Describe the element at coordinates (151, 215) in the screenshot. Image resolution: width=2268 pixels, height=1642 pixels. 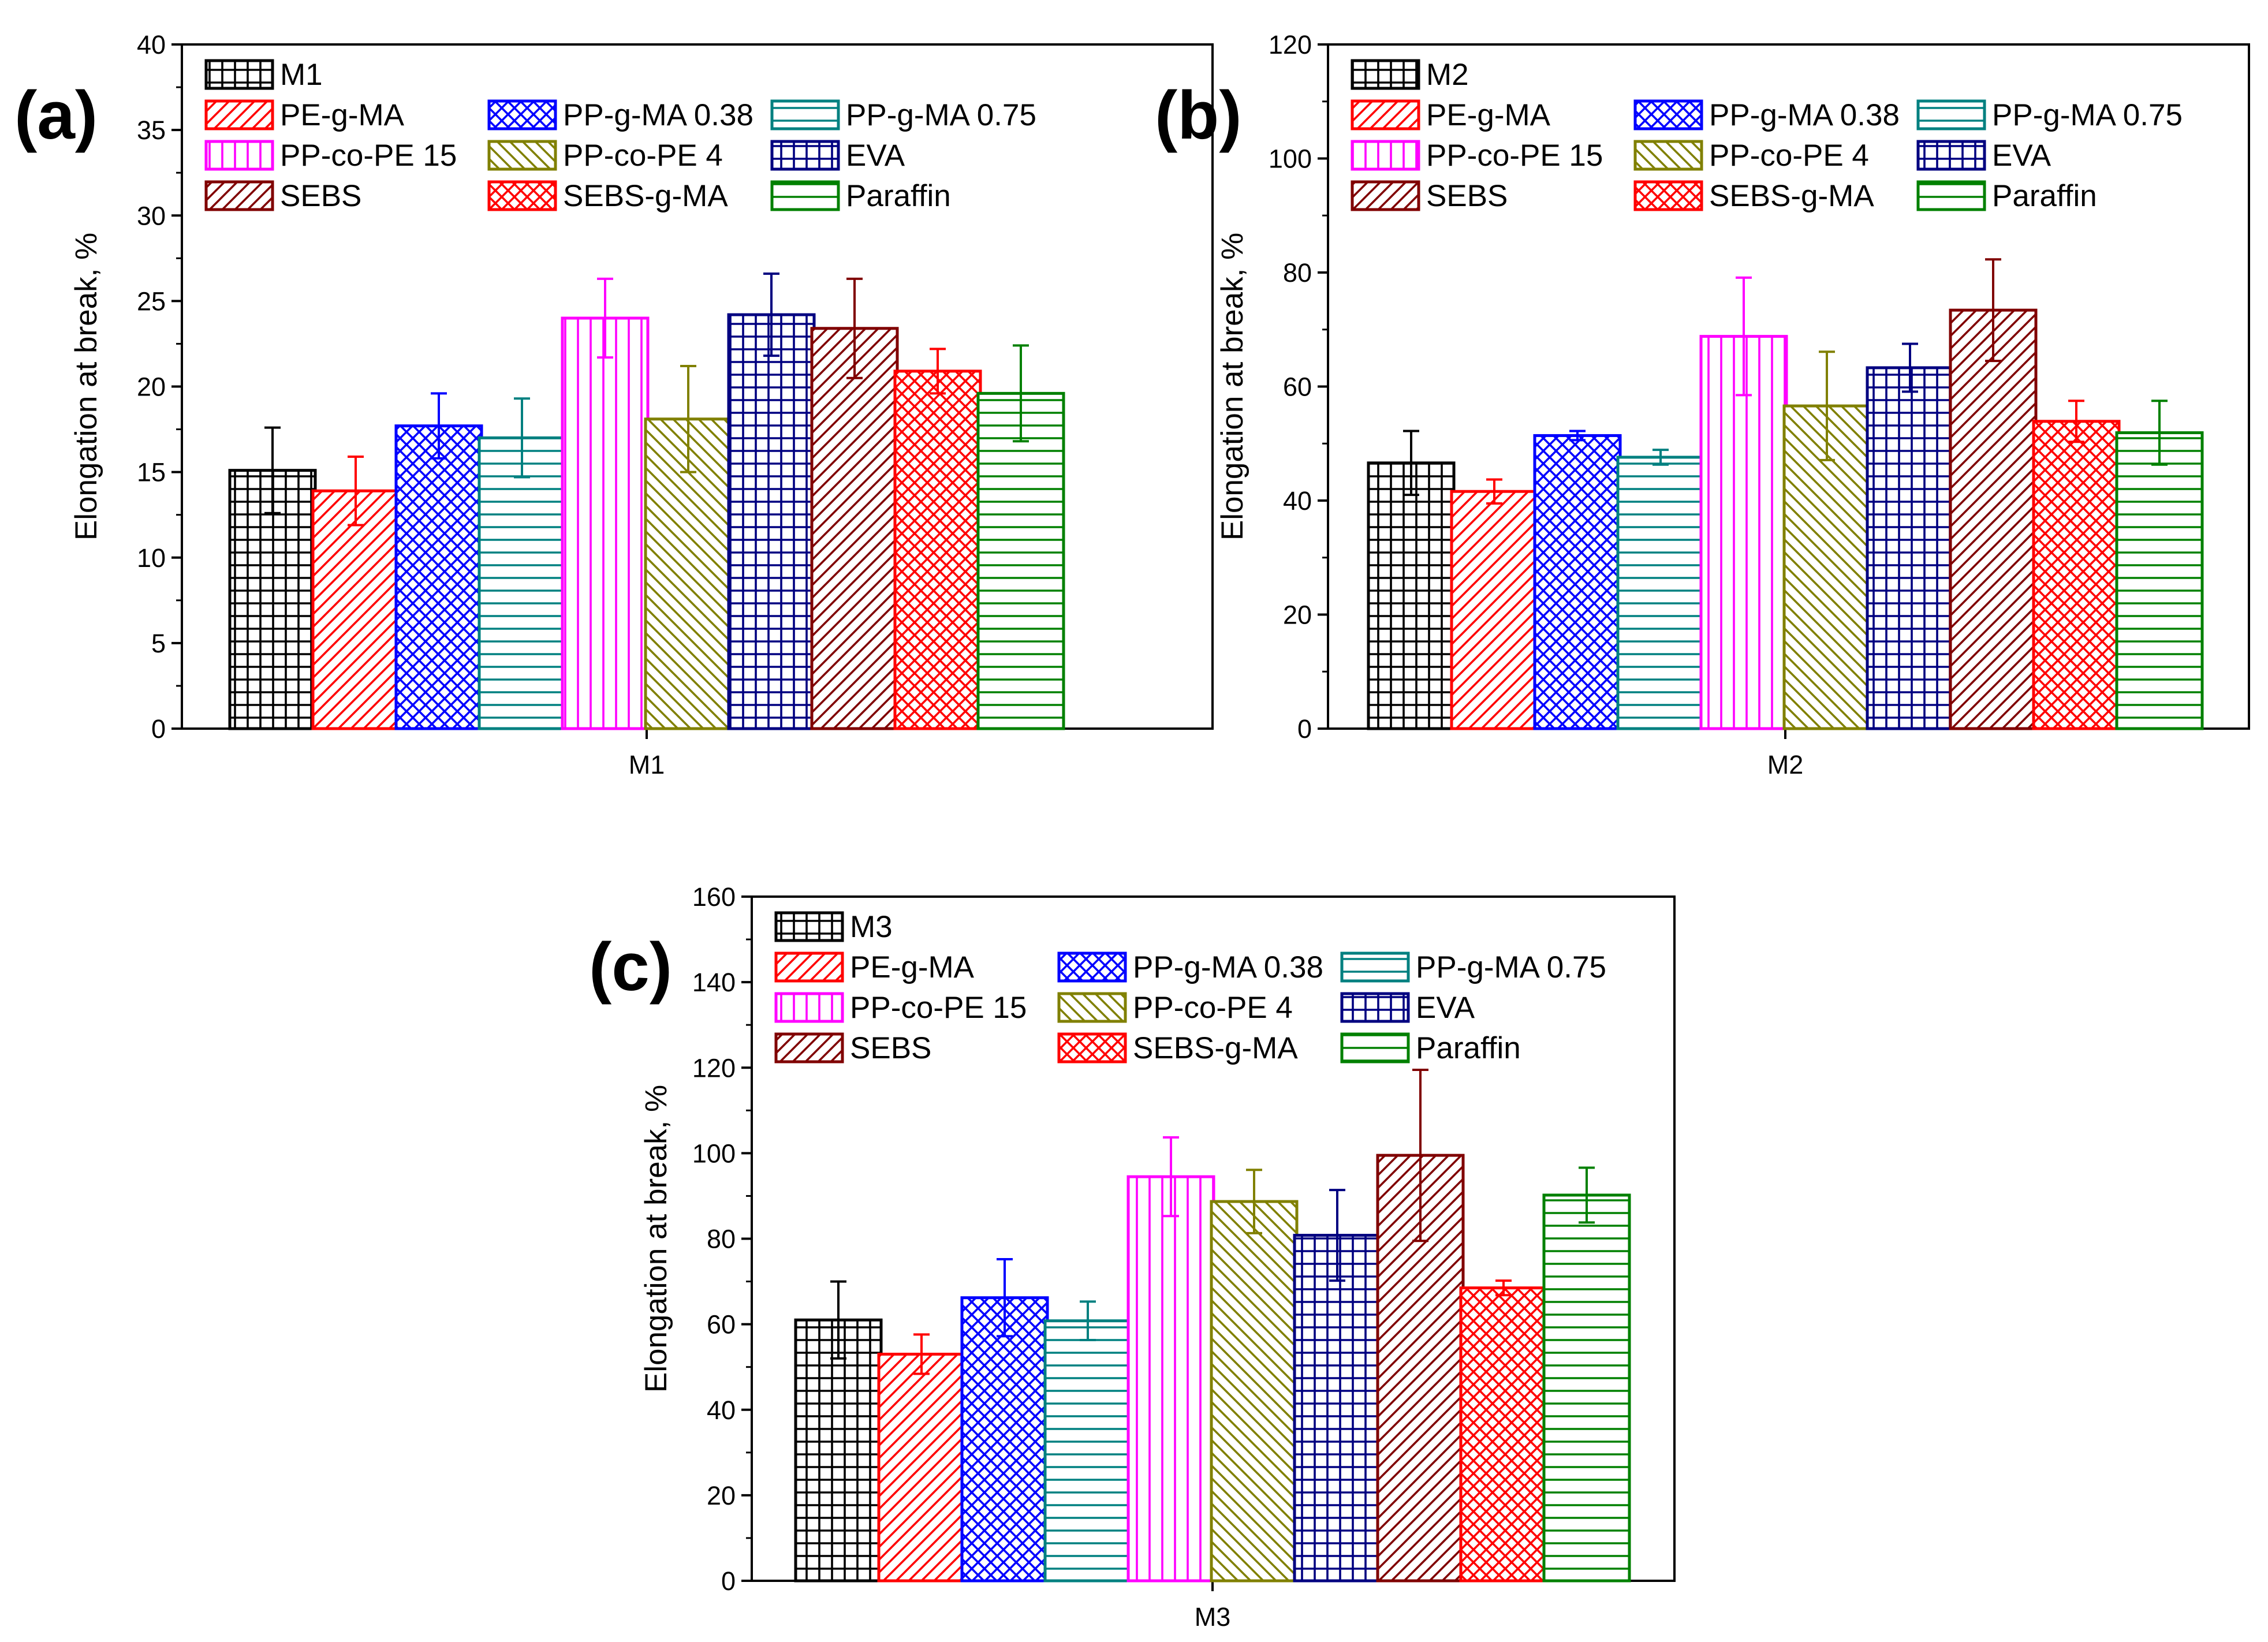
I see `y-tick-label: 30` at that location.